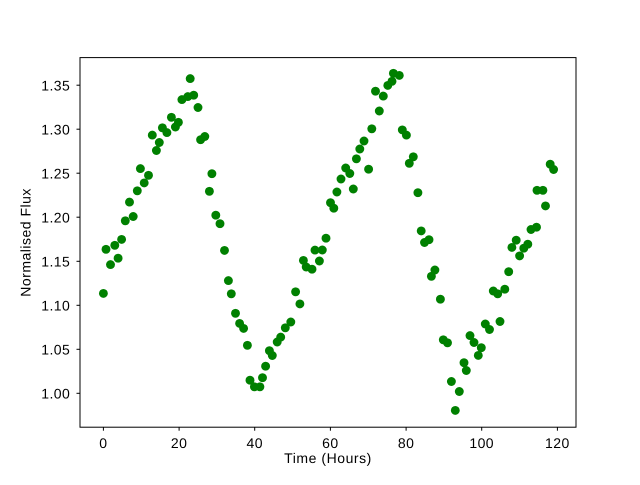 Image resolution: width=640 pixels, height=485 pixels. I want to click on svg-text: 60, so click(330, 443).